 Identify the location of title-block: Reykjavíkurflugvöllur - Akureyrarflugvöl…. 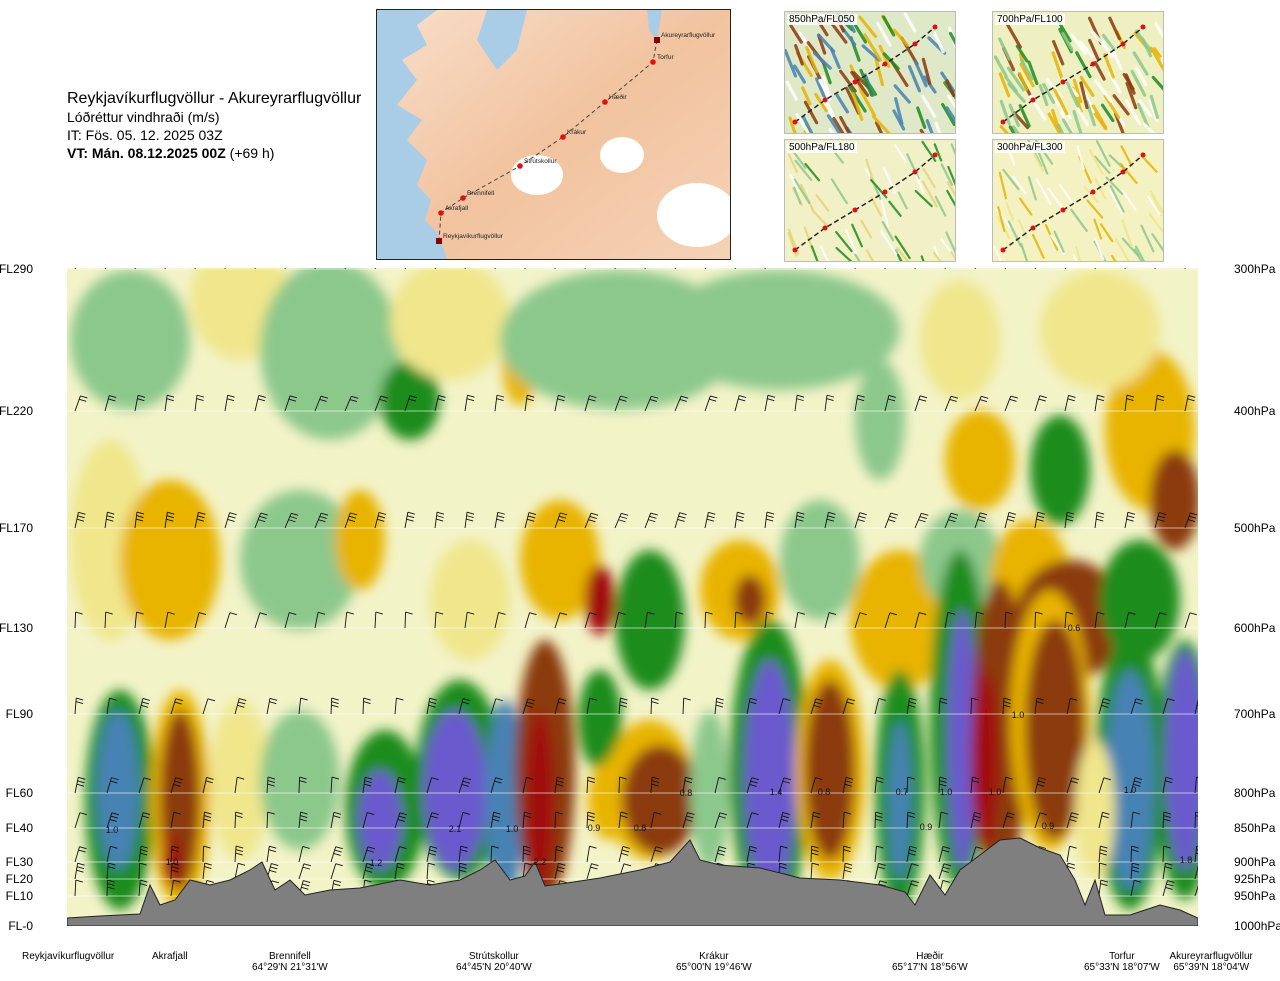
(214, 126).